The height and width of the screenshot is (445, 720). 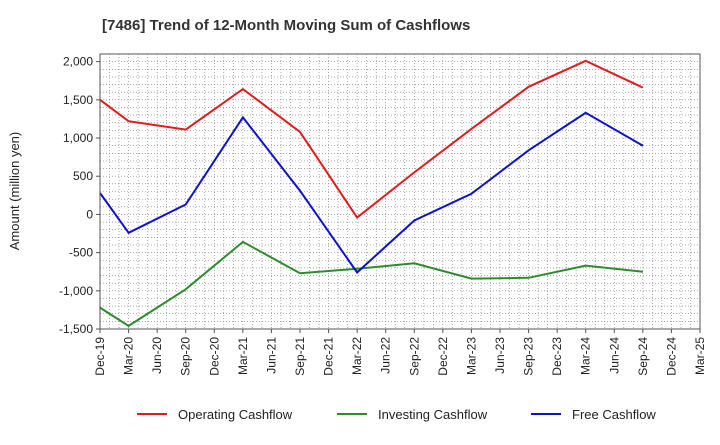 I want to click on x-tick-label: Jun-23, so click(x=500, y=355).